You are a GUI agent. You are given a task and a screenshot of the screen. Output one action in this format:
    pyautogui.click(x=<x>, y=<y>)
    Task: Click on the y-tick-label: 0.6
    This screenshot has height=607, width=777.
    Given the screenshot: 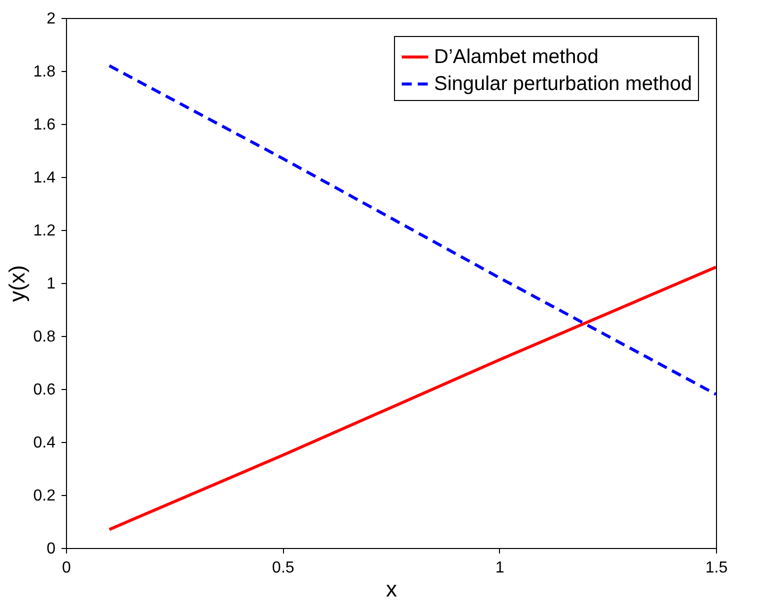 What is the action you would take?
    pyautogui.click(x=44, y=390)
    